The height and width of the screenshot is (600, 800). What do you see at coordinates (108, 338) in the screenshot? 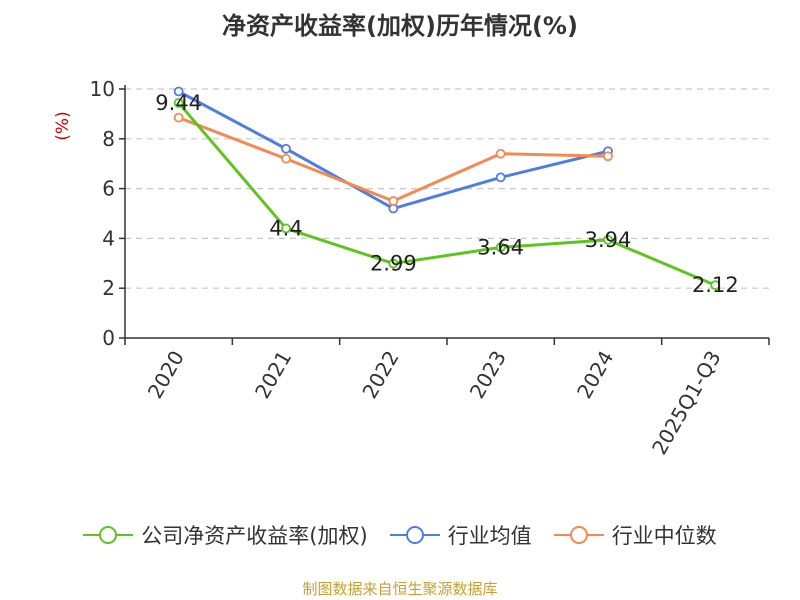
I see `y-tick-label: 0` at bounding box center [108, 338].